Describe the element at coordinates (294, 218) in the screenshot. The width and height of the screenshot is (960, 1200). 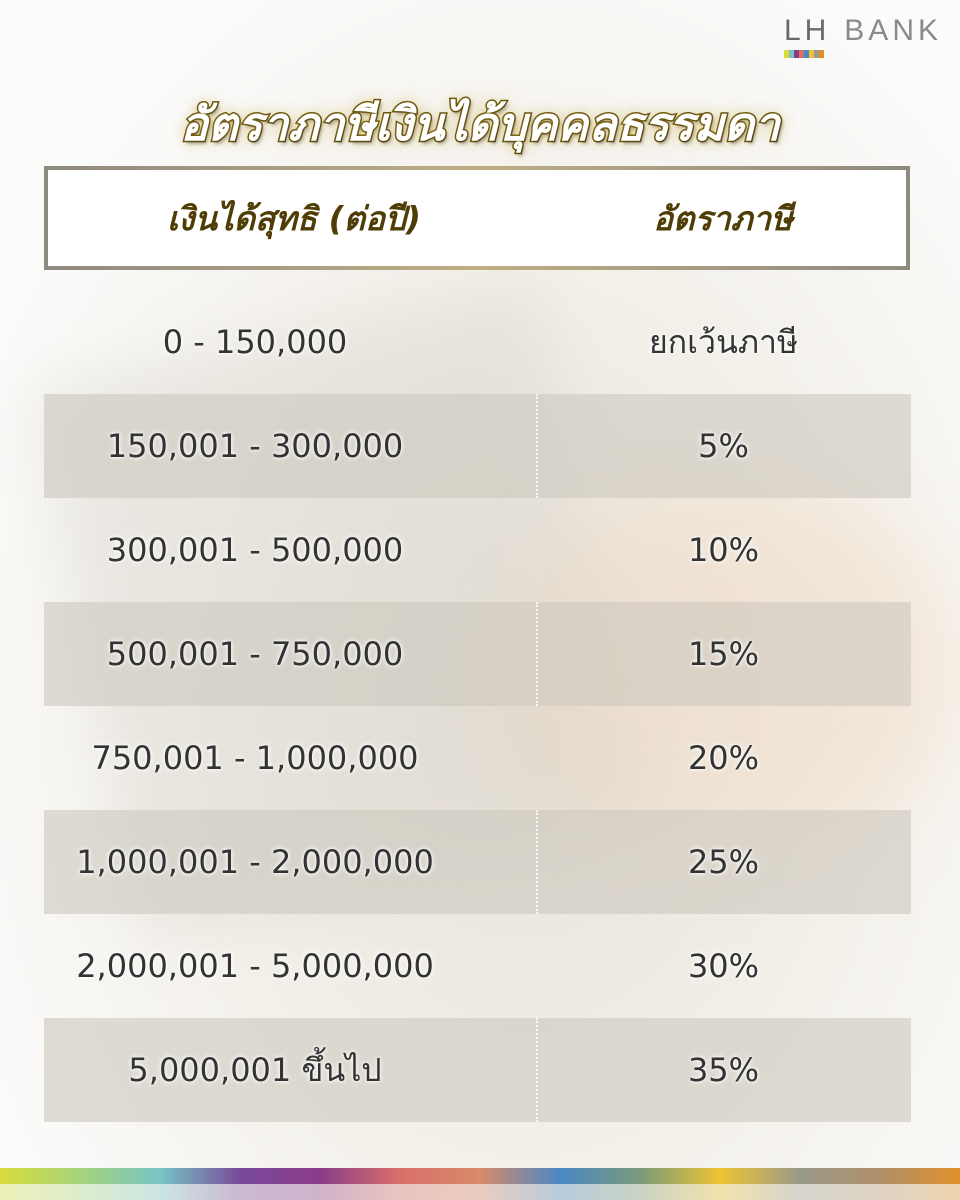
I see `header-net-income: เงินได้สุทธิ (ต่อปี)` at that location.